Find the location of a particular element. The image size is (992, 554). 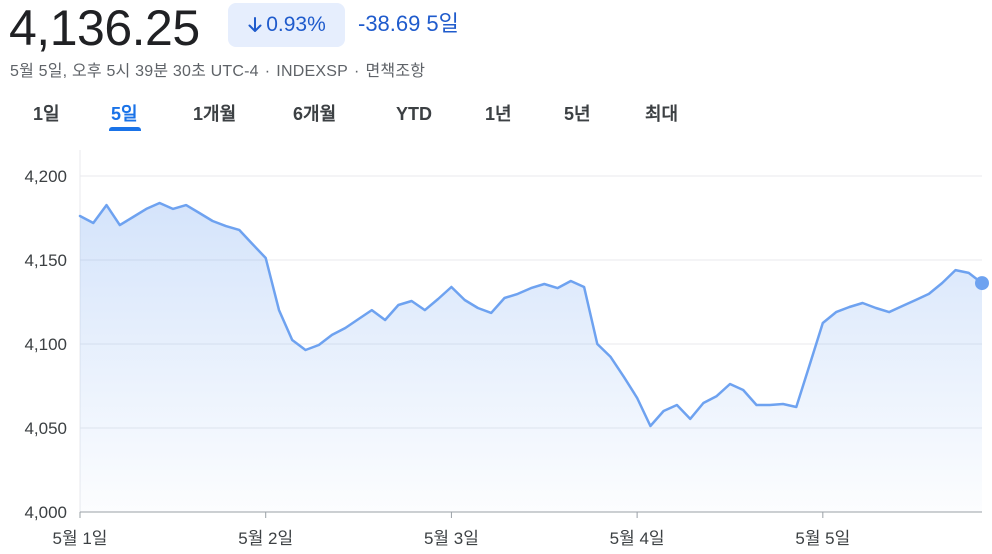

change-percent: 0.93% is located at coordinates (296, 24).